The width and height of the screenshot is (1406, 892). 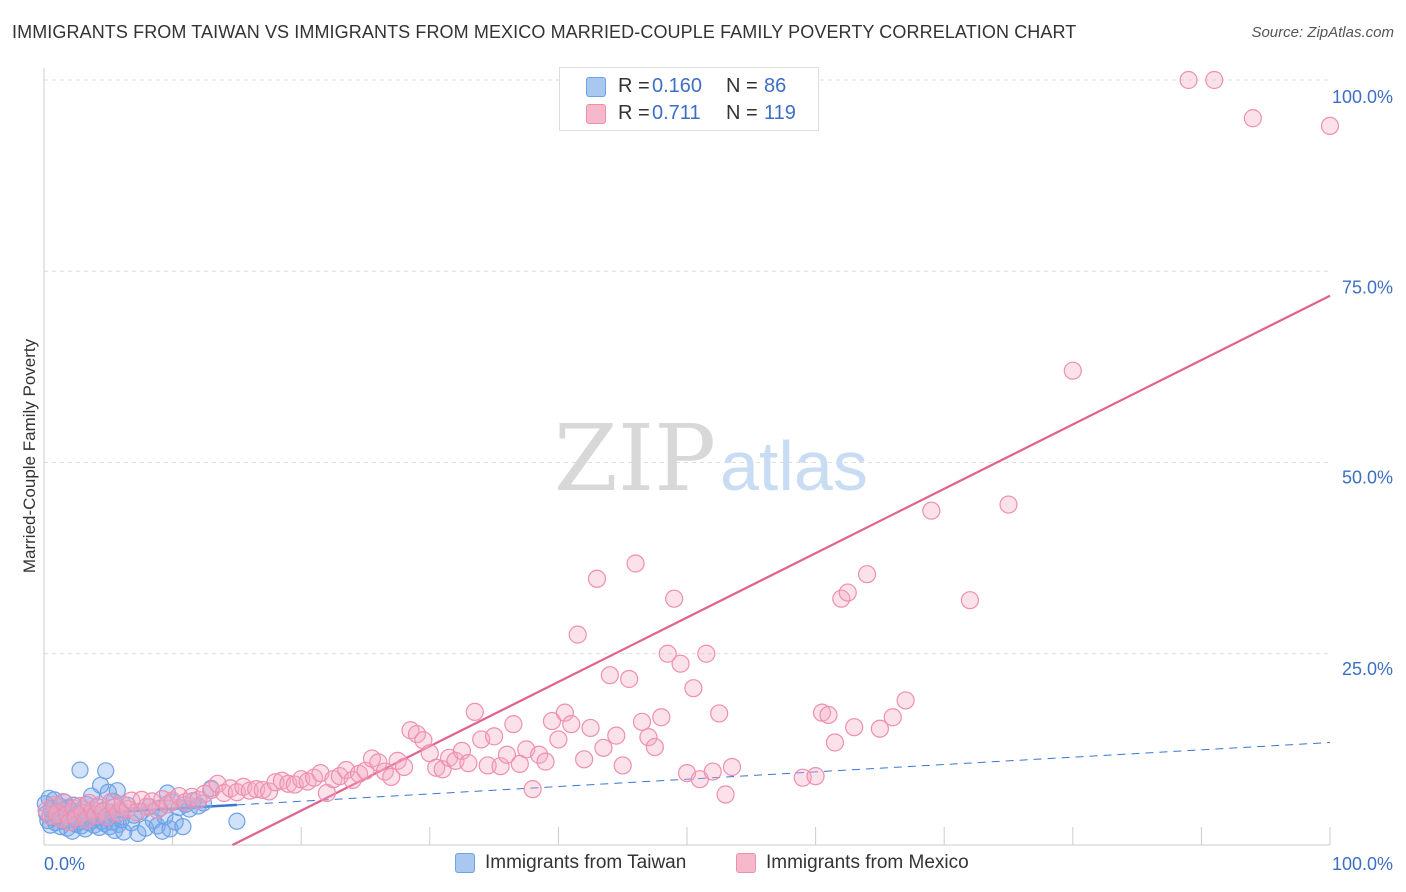 I want to click on stats-row-taiwan: R = 0.160 N = 86, so click(x=689, y=86).